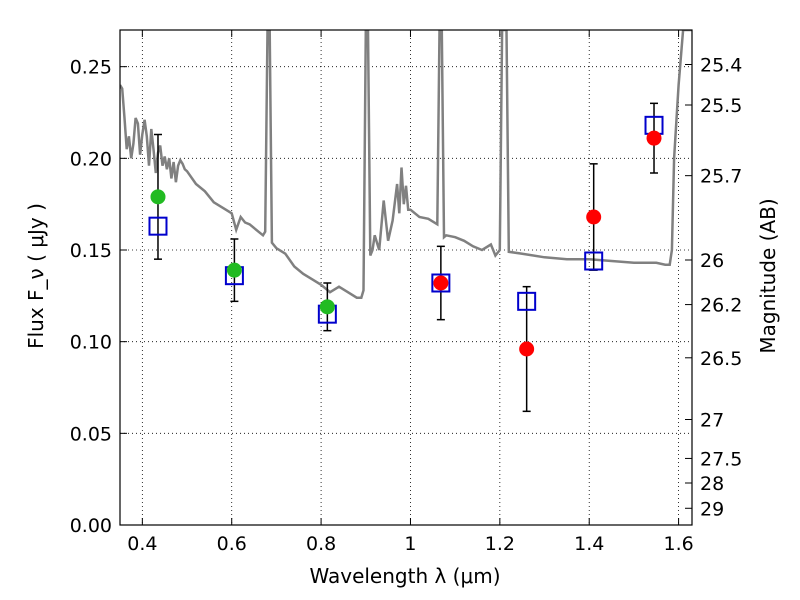 Image resolution: width=800 pixels, height=600 pixels. Describe the element at coordinates (91, 434) in the screenshot. I see `y-tick-label: 0.05` at that location.